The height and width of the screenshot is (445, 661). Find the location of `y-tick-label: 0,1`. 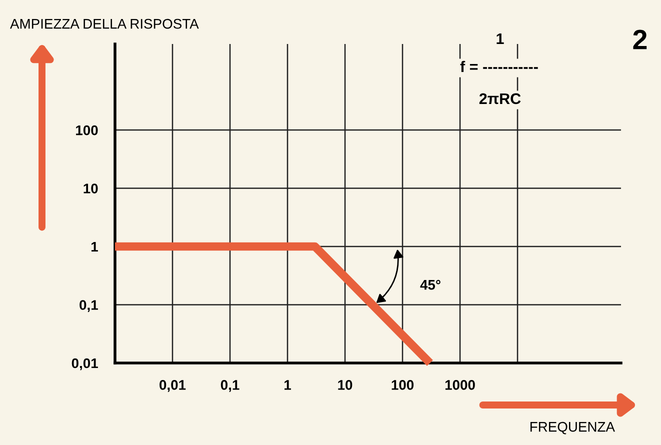

y-tick-label: 0,1 is located at coordinates (89, 306).